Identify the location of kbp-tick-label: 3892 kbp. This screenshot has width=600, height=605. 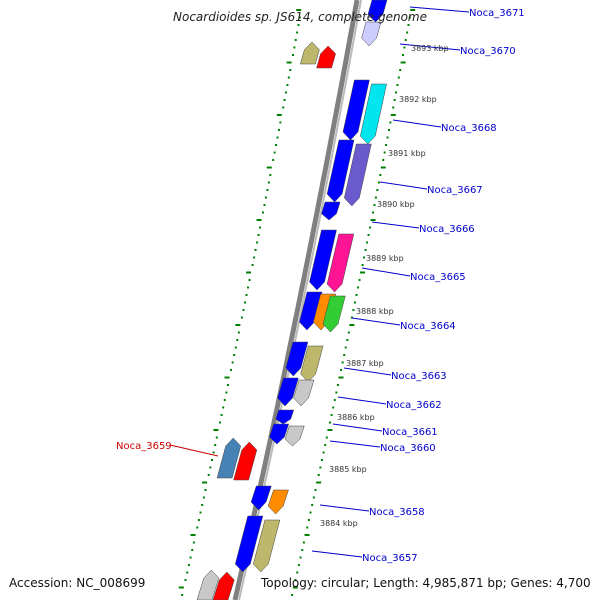
(418, 99).